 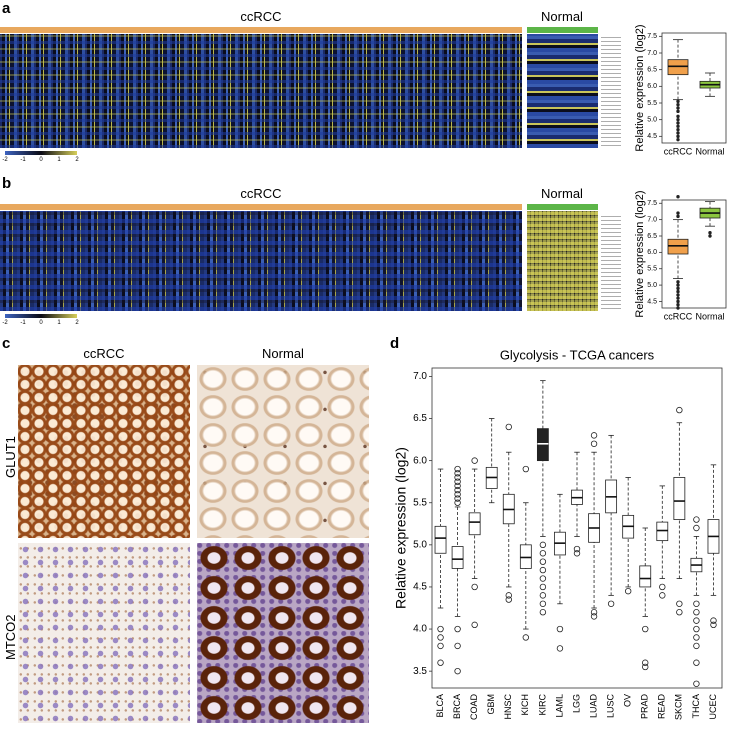 What do you see at coordinates (508, 707) in the screenshot?
I see `x-tick-label: HNSC` at bounding box center [508, 707].